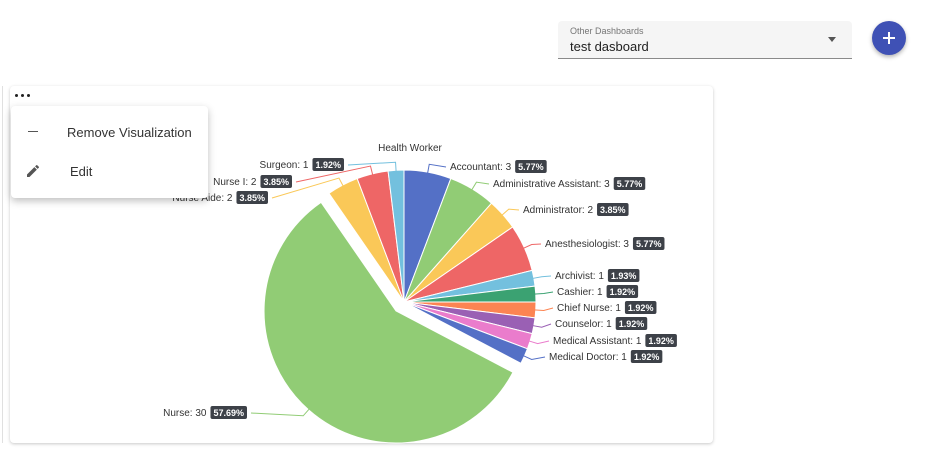  Describe the element at coordinates (235, 182) in the screenshot. I see `pie-label-text: Nurse I: 2` at that location.